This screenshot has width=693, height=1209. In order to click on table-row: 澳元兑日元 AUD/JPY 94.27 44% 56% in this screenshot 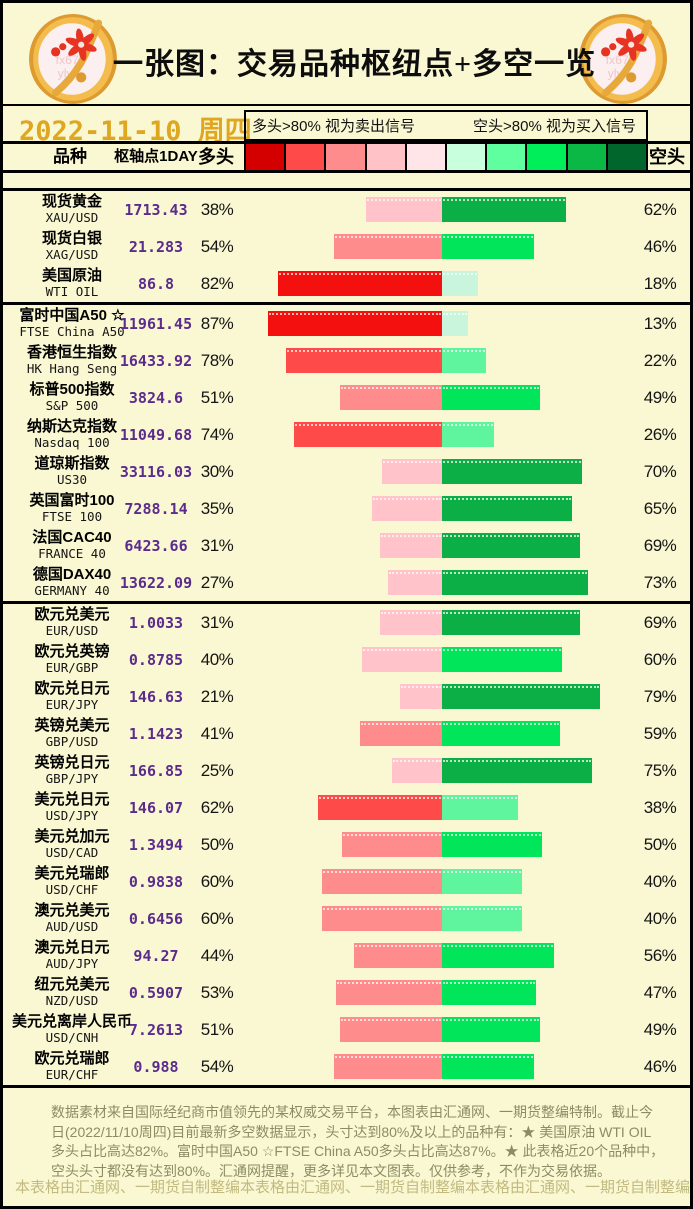, I will do `click(346, 955)`.